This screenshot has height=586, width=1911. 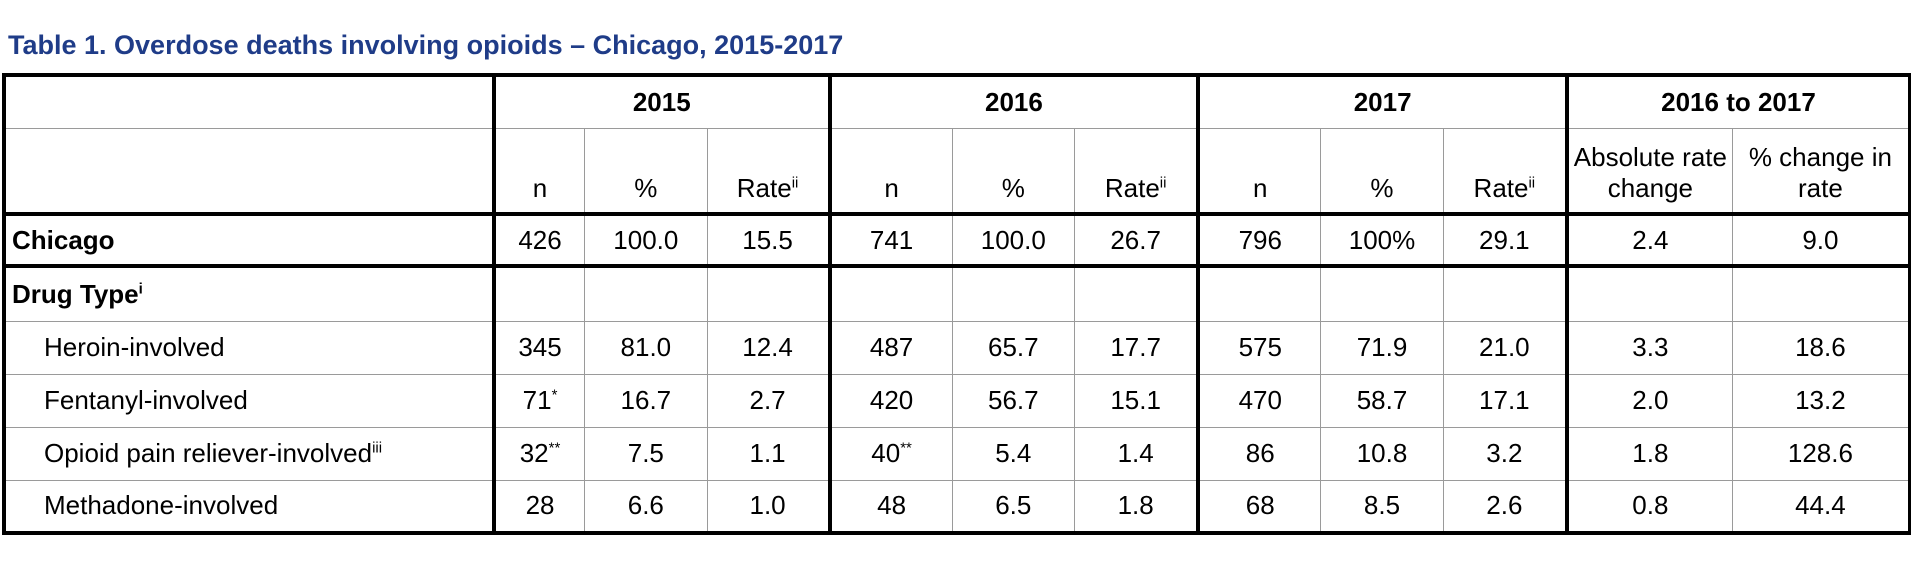 What do you see at coordinates (1648, 171) in the screenshot?
I see `abs-change-header: Absolute rate change` at bounding box center [1648, 171].